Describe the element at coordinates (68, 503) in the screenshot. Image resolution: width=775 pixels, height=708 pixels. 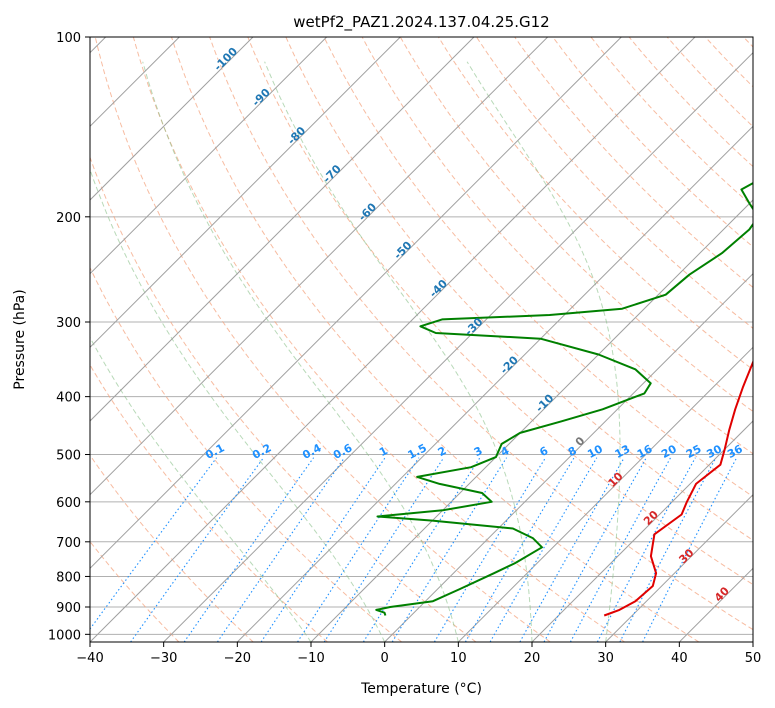
I see `y-tick-label: 600` at that location.